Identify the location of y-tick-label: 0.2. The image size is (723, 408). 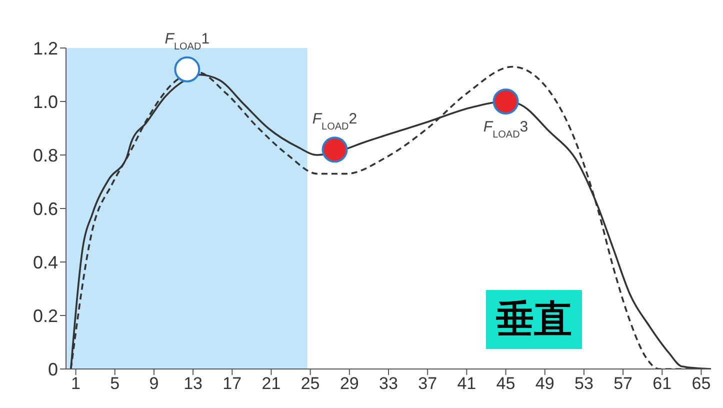
(45, 316).